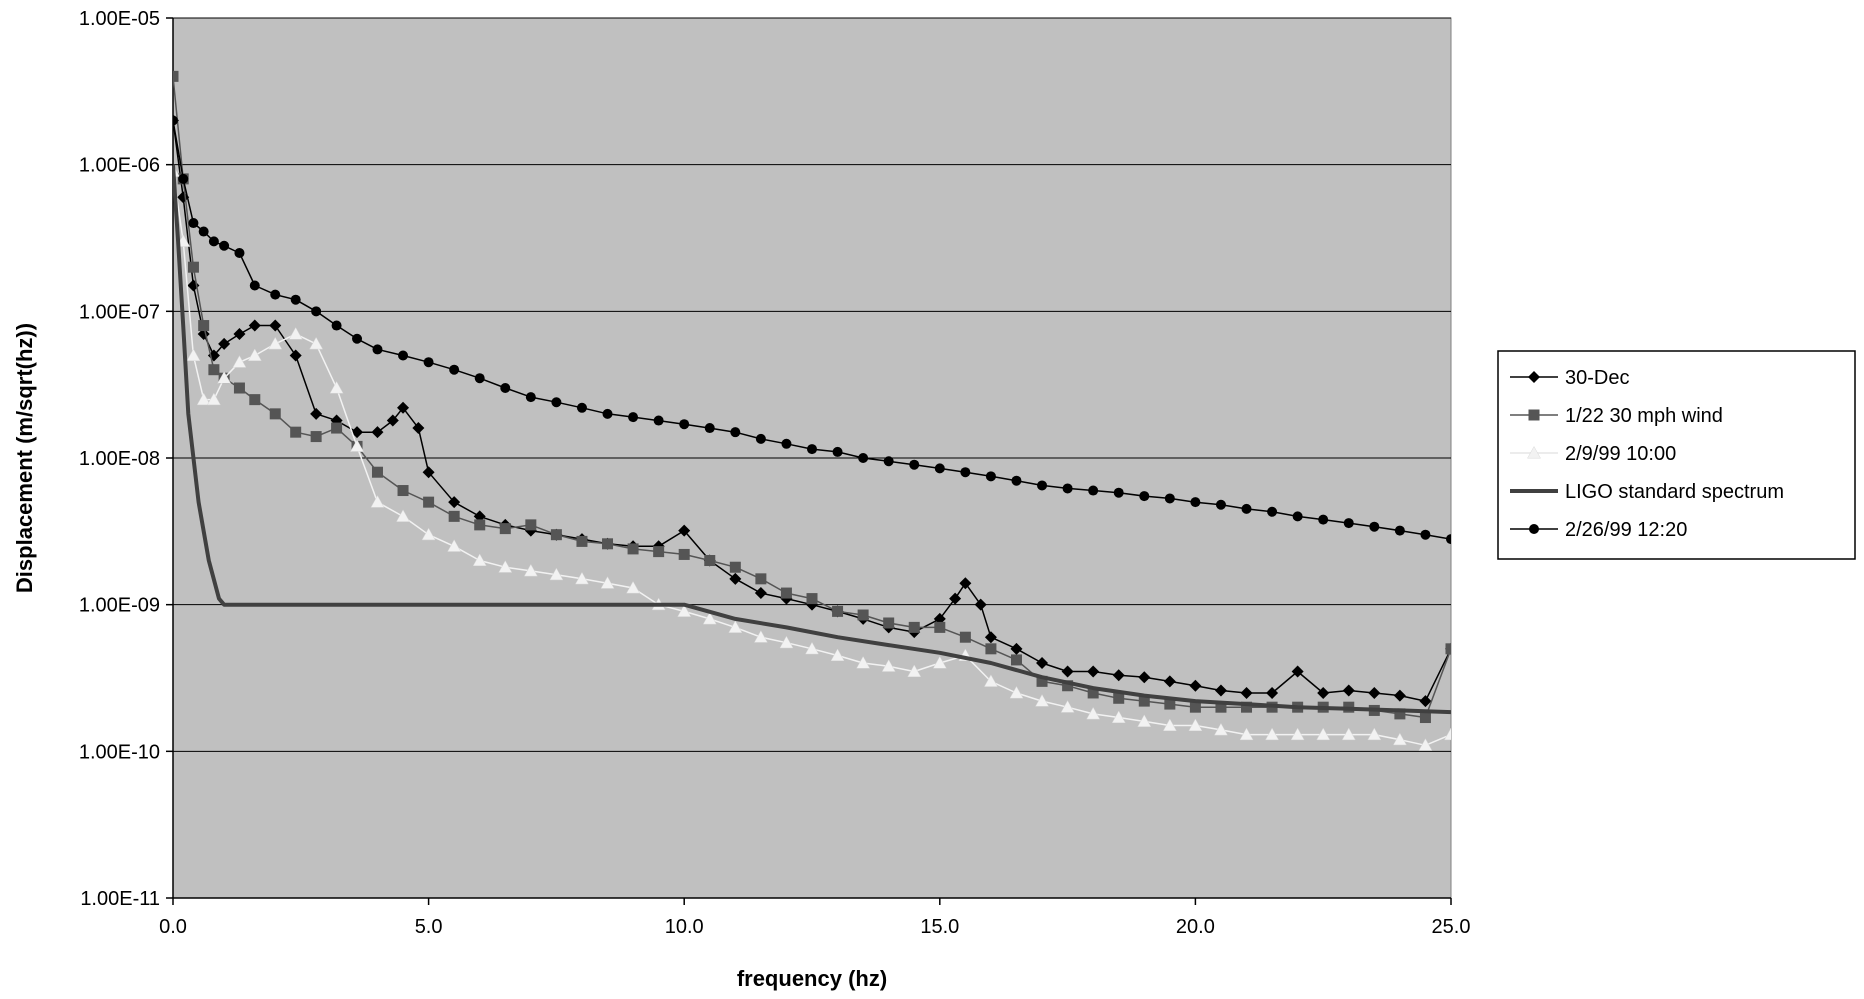 The image size is (1864, 999). I want to click on legend-item: 1/22 30 mph wind, so click(1616, 416).